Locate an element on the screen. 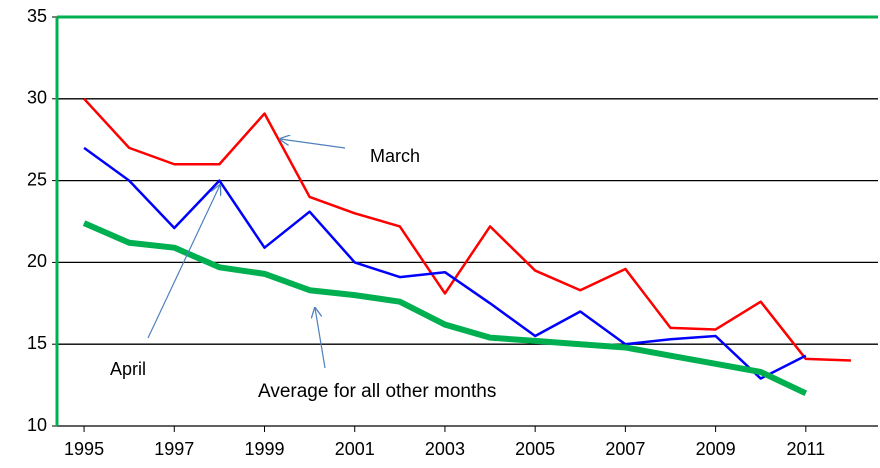 The height and width of the screenshot is (468, 880). legend-label: Average for all other months is located at coordinates (377, 391).